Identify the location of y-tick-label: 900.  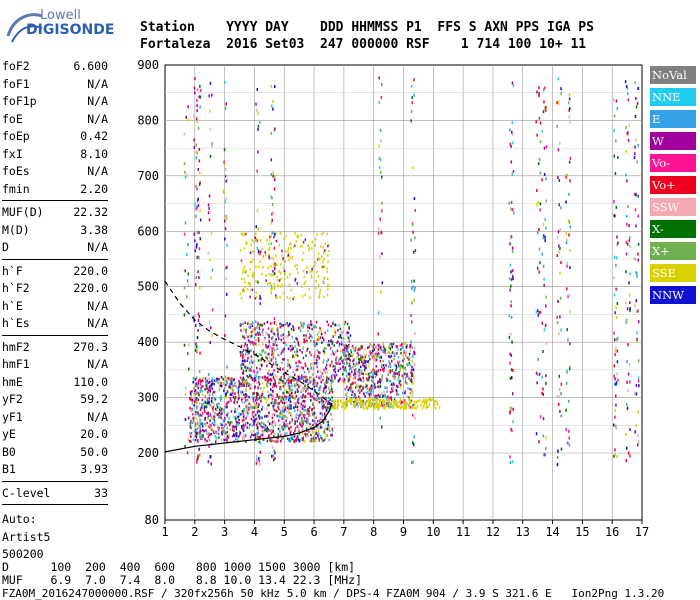
(148, 65).